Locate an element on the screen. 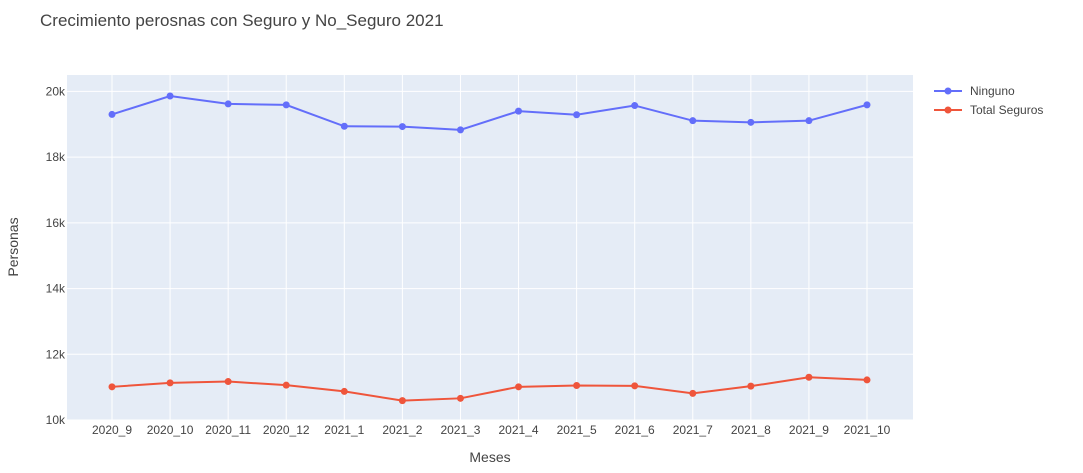 The image size is (1083, 473). x-tick-label: 2021_9 is located at coordinates (809, 430).